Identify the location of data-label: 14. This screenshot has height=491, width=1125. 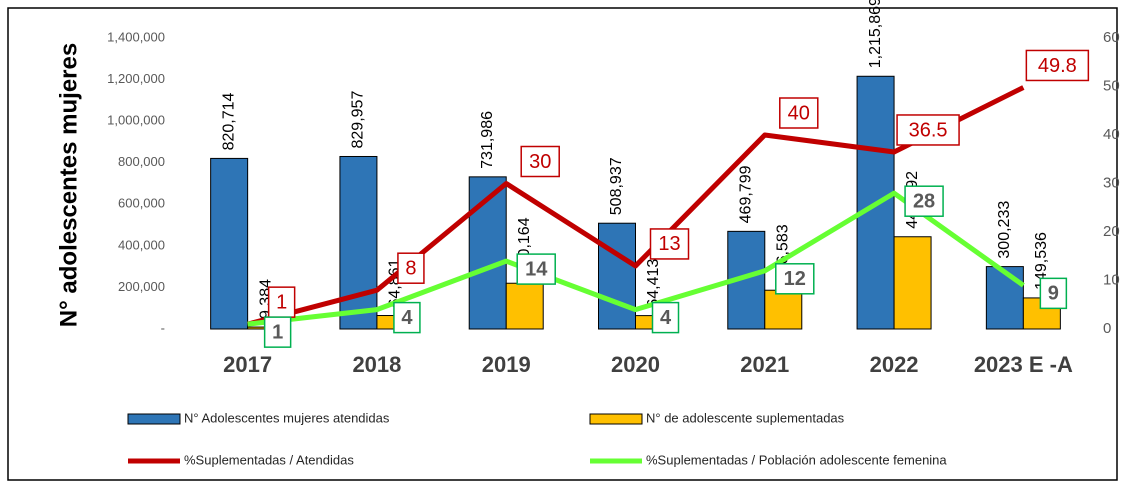
(536, 269).